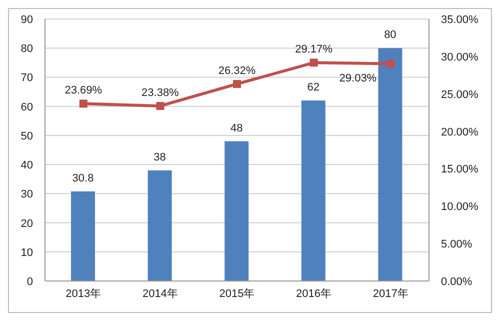 This screenshot has width=500, height=321. Describe the element at coordinates (237, 294) in the screenshot. I see `x-tick-label: 2015年` at that location.